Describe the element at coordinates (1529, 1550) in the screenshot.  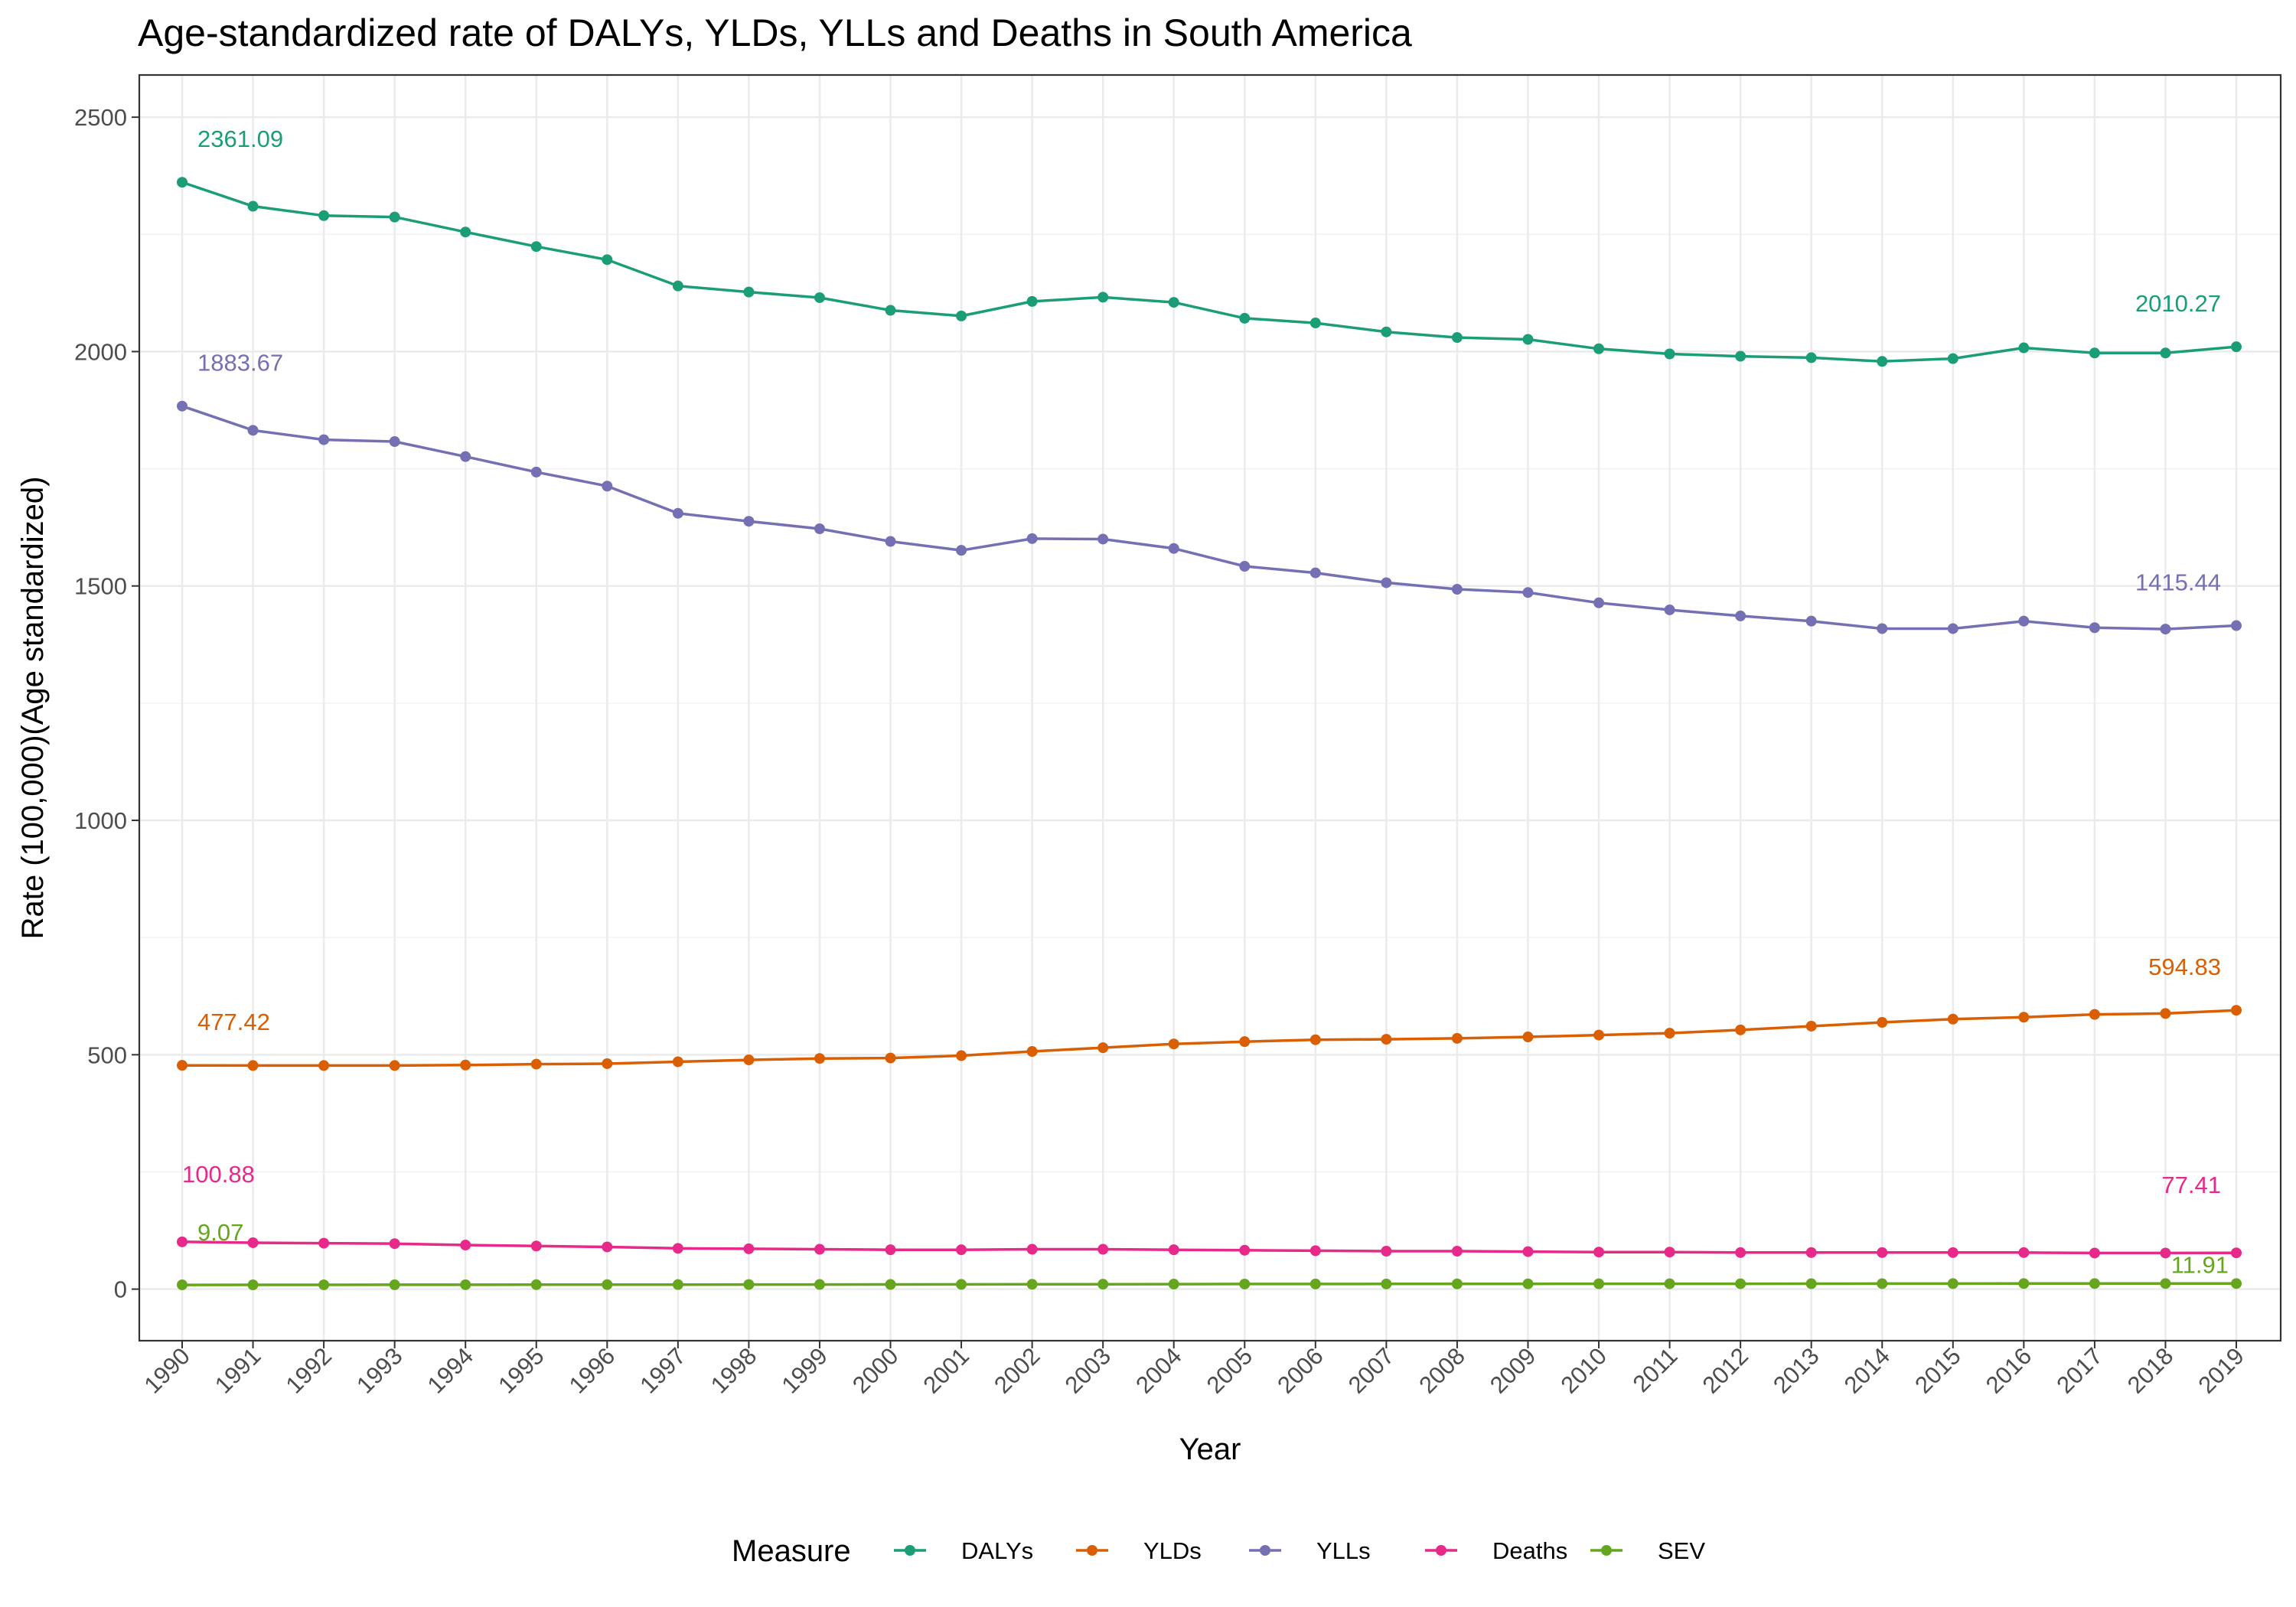
I see `legend-label-deaths: Deaths` at that location.